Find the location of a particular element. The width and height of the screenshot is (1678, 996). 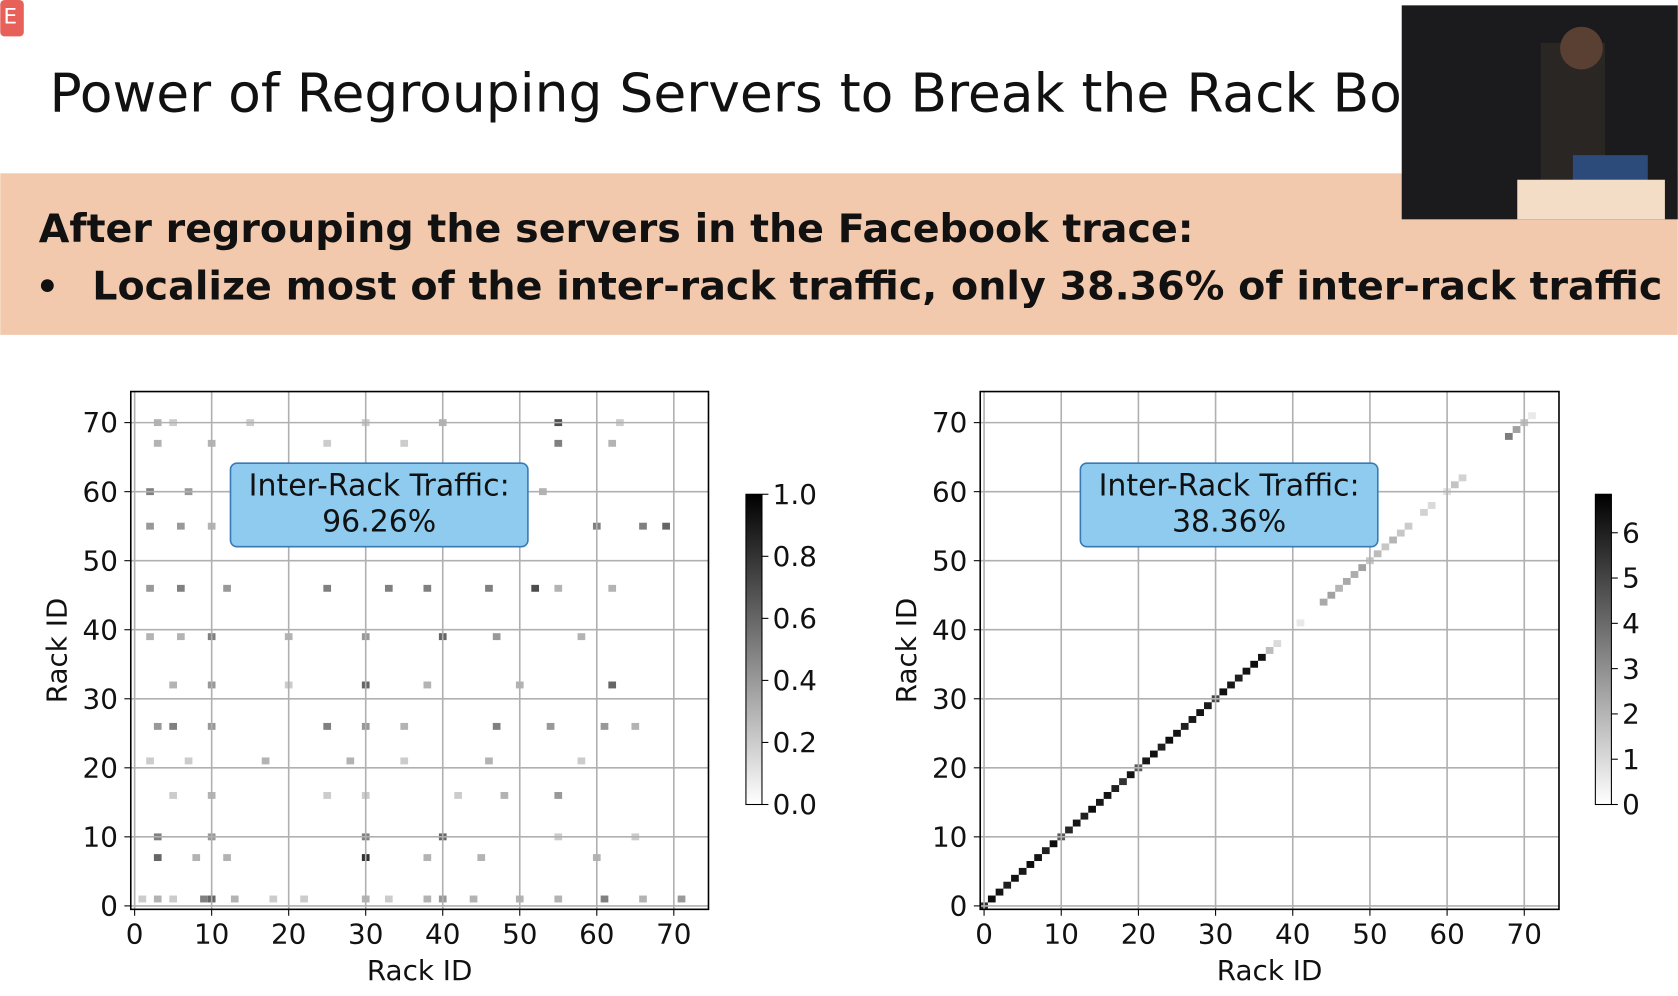

colorbar-tick-label: 6 is located at coordinates (1631, 532).